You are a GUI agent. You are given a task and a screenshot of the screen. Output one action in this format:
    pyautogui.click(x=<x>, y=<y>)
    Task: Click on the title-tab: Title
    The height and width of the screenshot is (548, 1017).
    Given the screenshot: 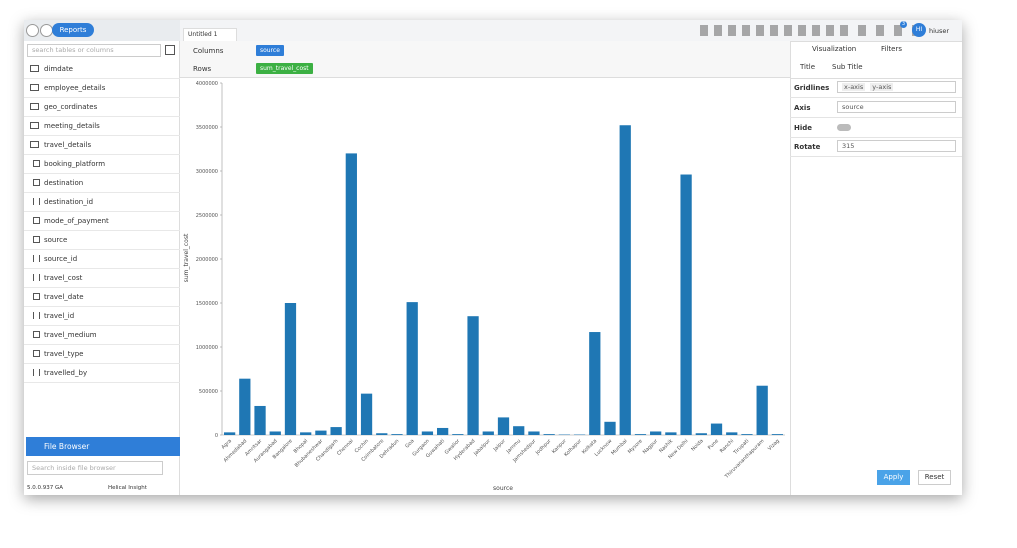 What is the action you would take?
    pyautogui.click(x=808, y=67)
    